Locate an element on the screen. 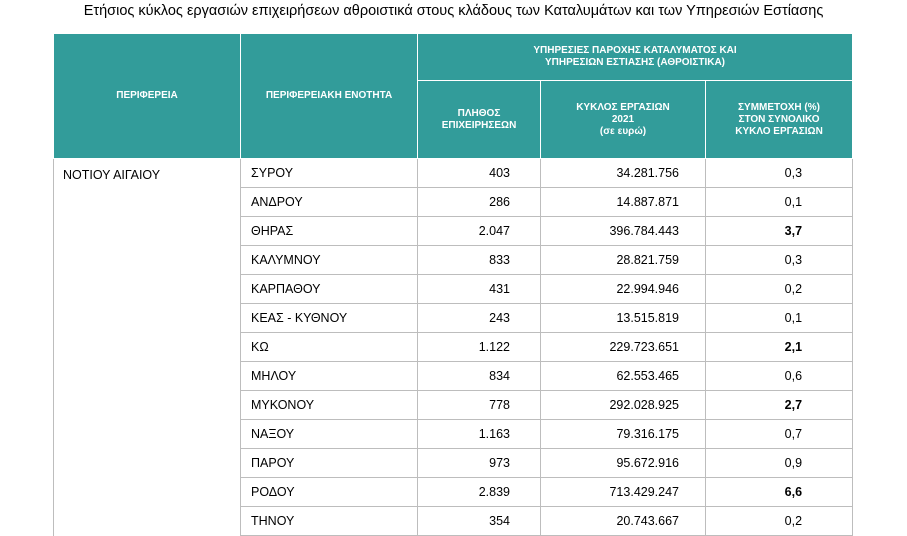  share-cell: 6,6 is located at coordinates (779, 492).